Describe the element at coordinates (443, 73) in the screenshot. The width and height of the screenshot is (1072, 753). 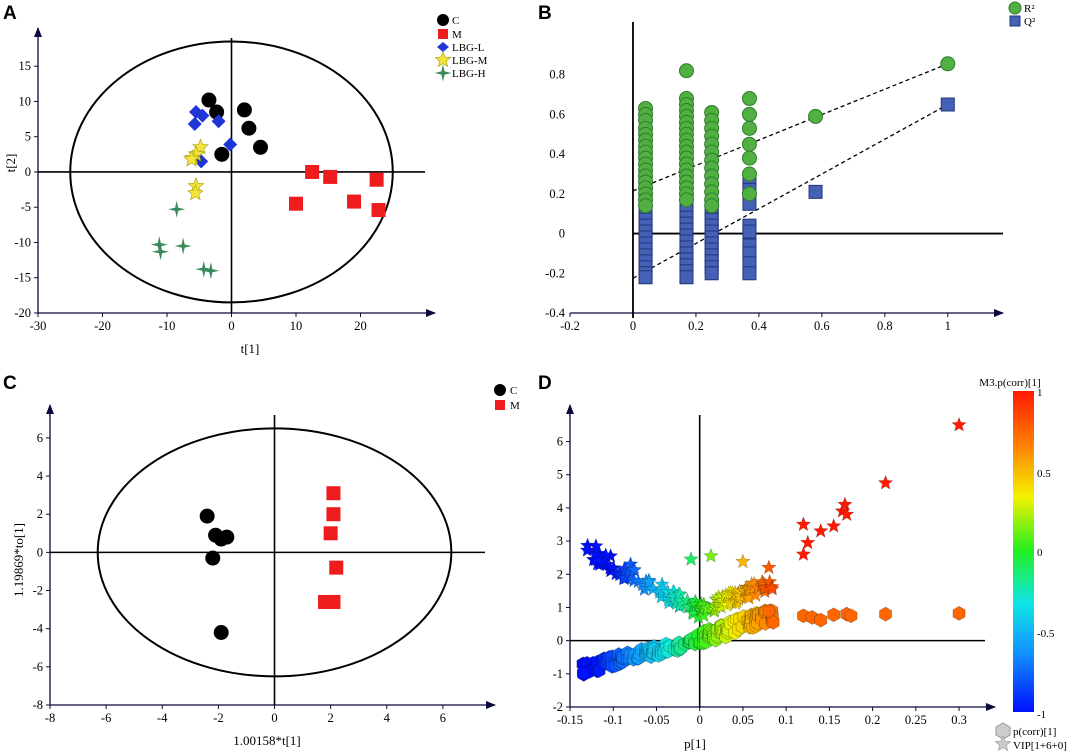
I see `legend-star4` at that location.